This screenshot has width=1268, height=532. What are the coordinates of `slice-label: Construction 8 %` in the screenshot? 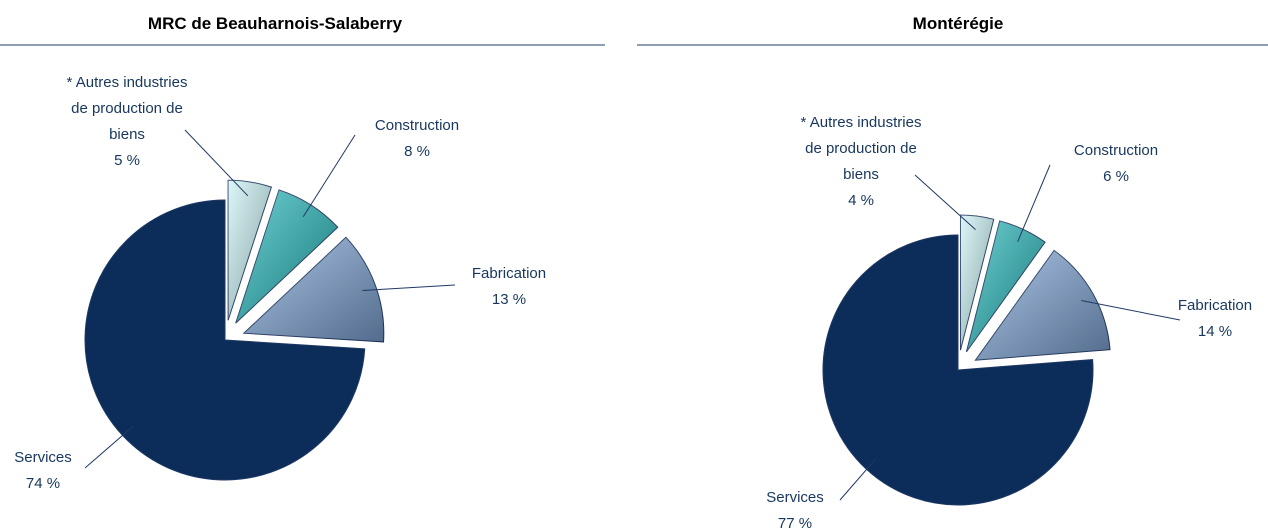 It's located at (417, 139).